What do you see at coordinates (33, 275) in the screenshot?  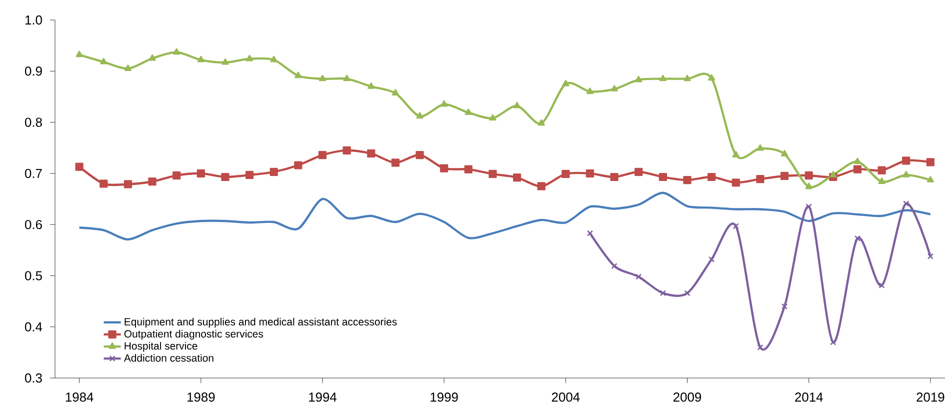 I see `y-tick-label: 0.5` at bounding box center [33, 275].